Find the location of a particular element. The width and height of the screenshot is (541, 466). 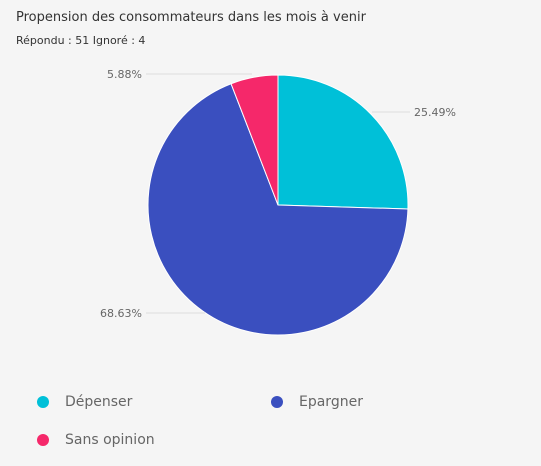

legend-item-sans-opinion: Sans opinion is located at coordinates (96, 440).